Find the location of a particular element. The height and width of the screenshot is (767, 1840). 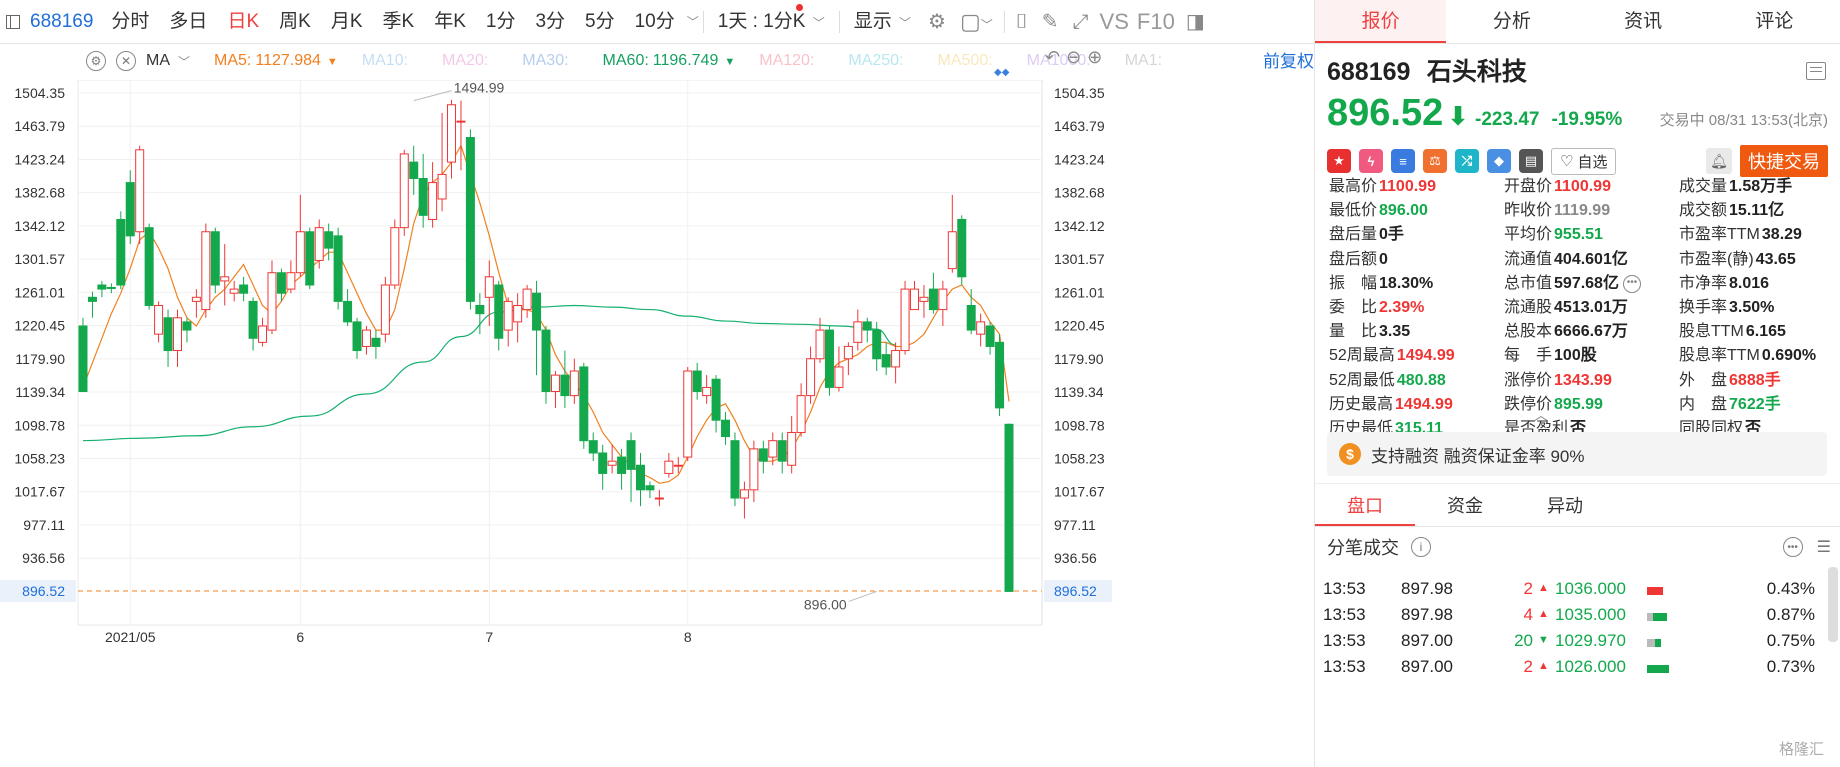

more-options-icon: ••• is located at coordinates (1792, 547).